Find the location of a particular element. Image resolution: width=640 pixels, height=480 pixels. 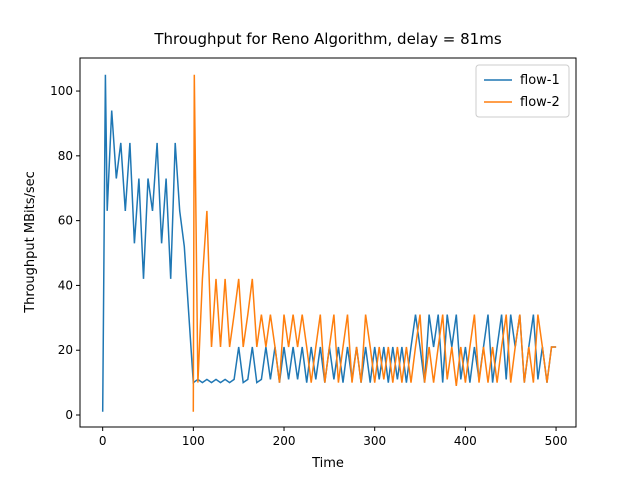

x-axis-label: Time is located at coordinates (327, 463).